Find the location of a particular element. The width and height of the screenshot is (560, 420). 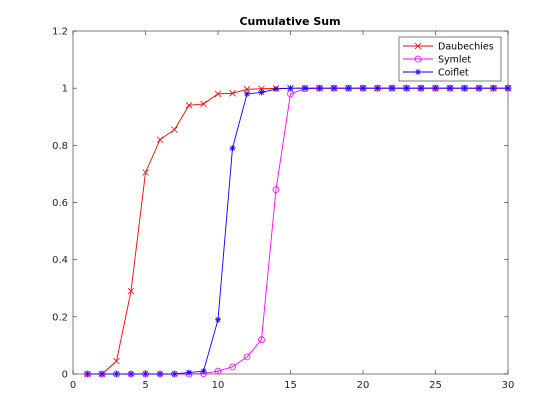

x-tick-label: 10 is located at coordinates (218, 385).